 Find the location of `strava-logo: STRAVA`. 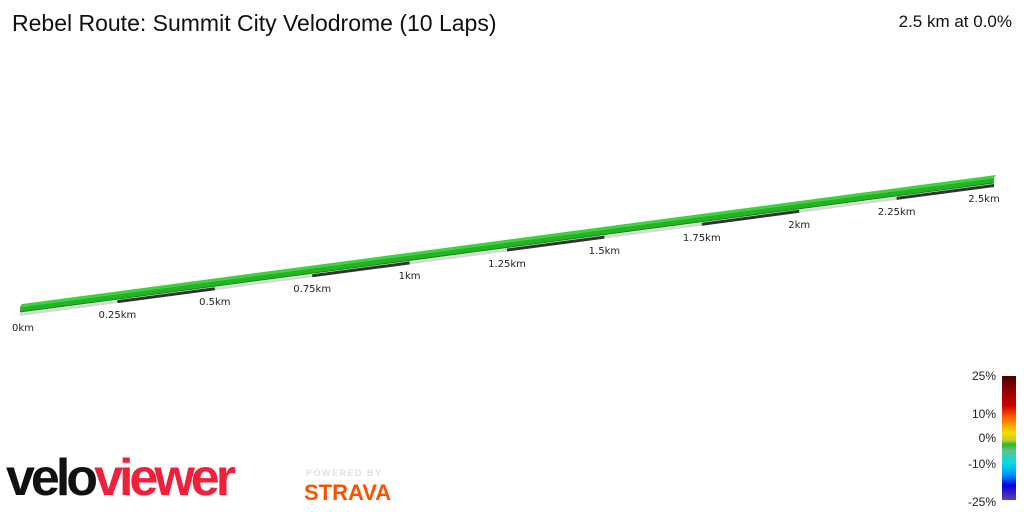

strava-logo: STRAVA is located at coordinates (348, 492).